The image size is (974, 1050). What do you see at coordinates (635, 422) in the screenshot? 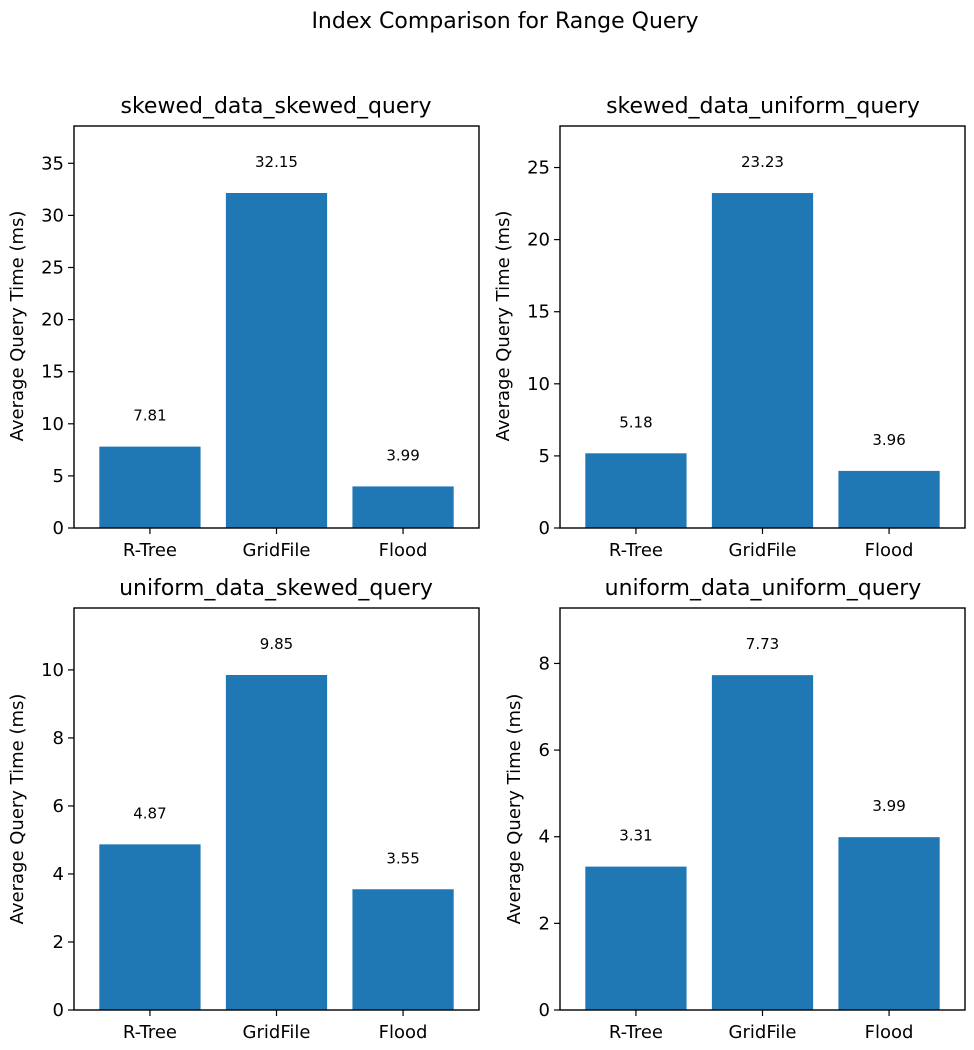
I see `data-label: 5.18` at bounding box center [635, 422].